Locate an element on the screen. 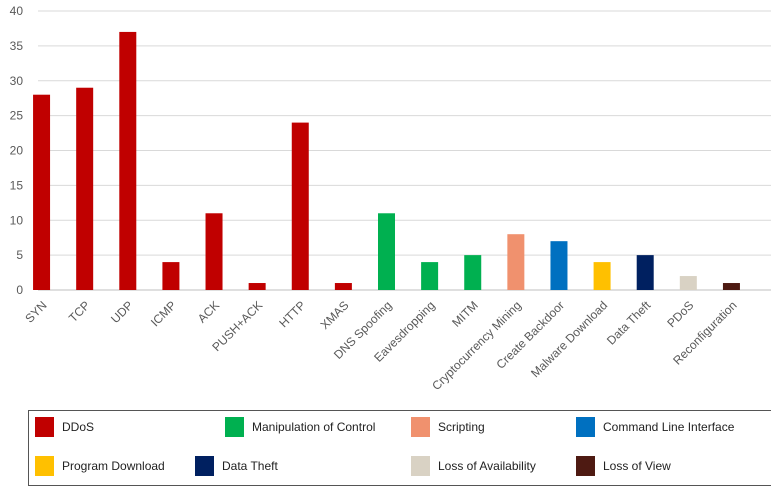 The width and height of the screenshot is (771, 486). legend-item-scripting: Scripting is located at coordinates (448, 427).